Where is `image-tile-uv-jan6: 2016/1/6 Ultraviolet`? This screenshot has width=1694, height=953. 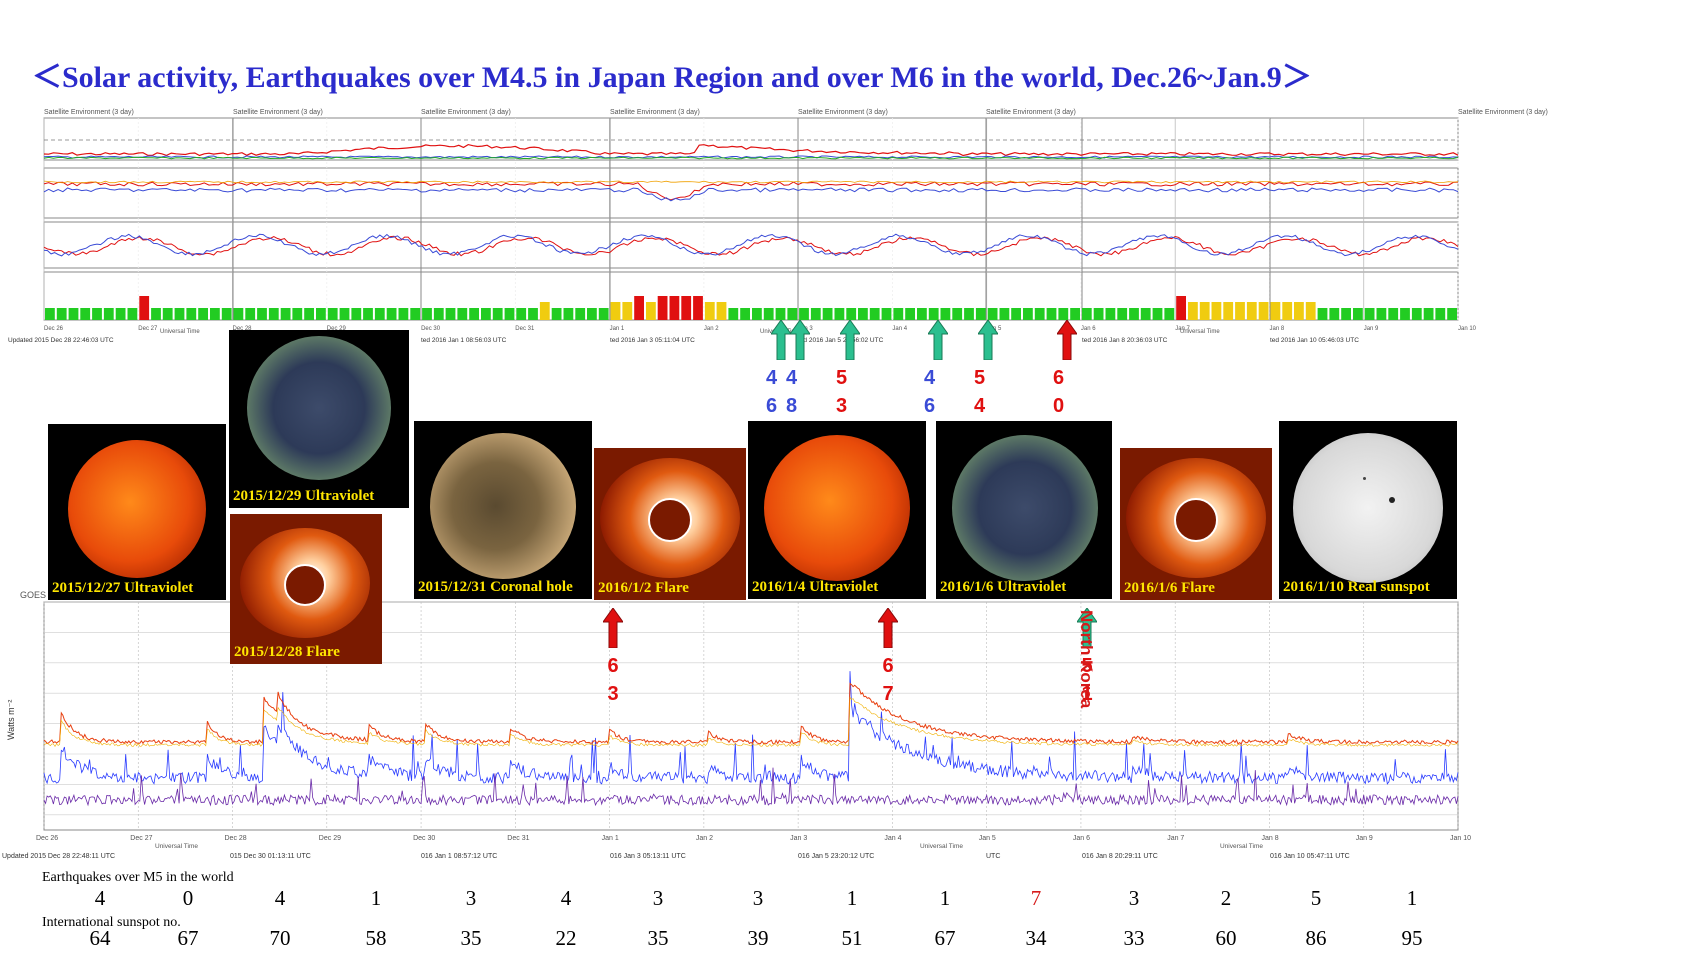
image-tile-uv-jan6: 2016/1/6 Ultraviolet is located at coordinates (1024, 510).